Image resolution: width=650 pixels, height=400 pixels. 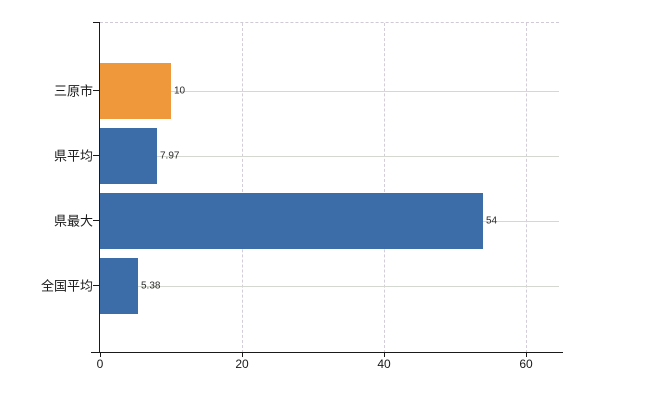 I want to click on y-axis-end-tick, so click(x=96, y=22).